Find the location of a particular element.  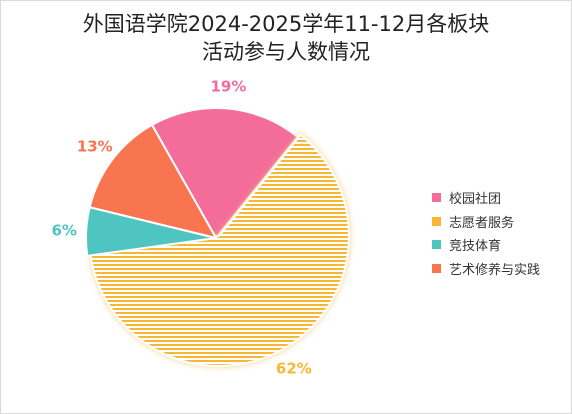

legend-item-2: 志愿者服务 is located at coordinates (486, 222).